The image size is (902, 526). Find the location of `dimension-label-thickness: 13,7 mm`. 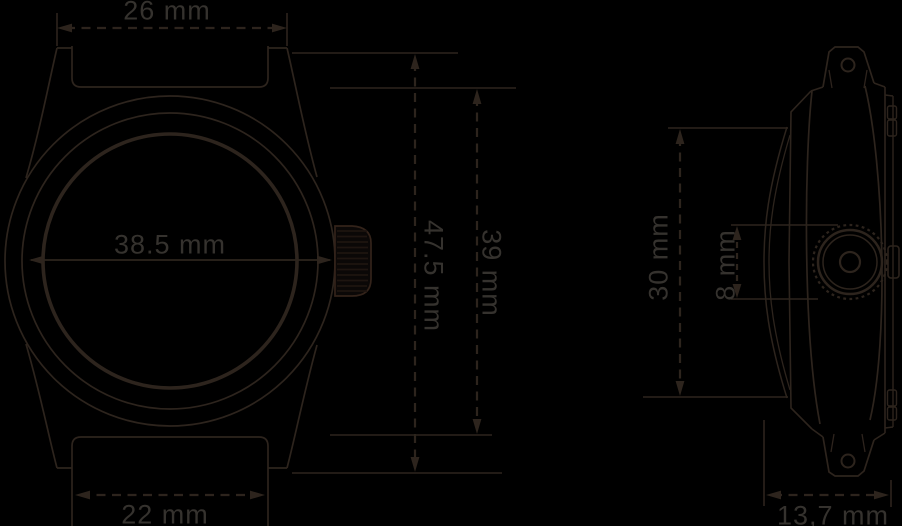

dimension-label-thickness: 13,7 mm is located at coordinates (833, 513).